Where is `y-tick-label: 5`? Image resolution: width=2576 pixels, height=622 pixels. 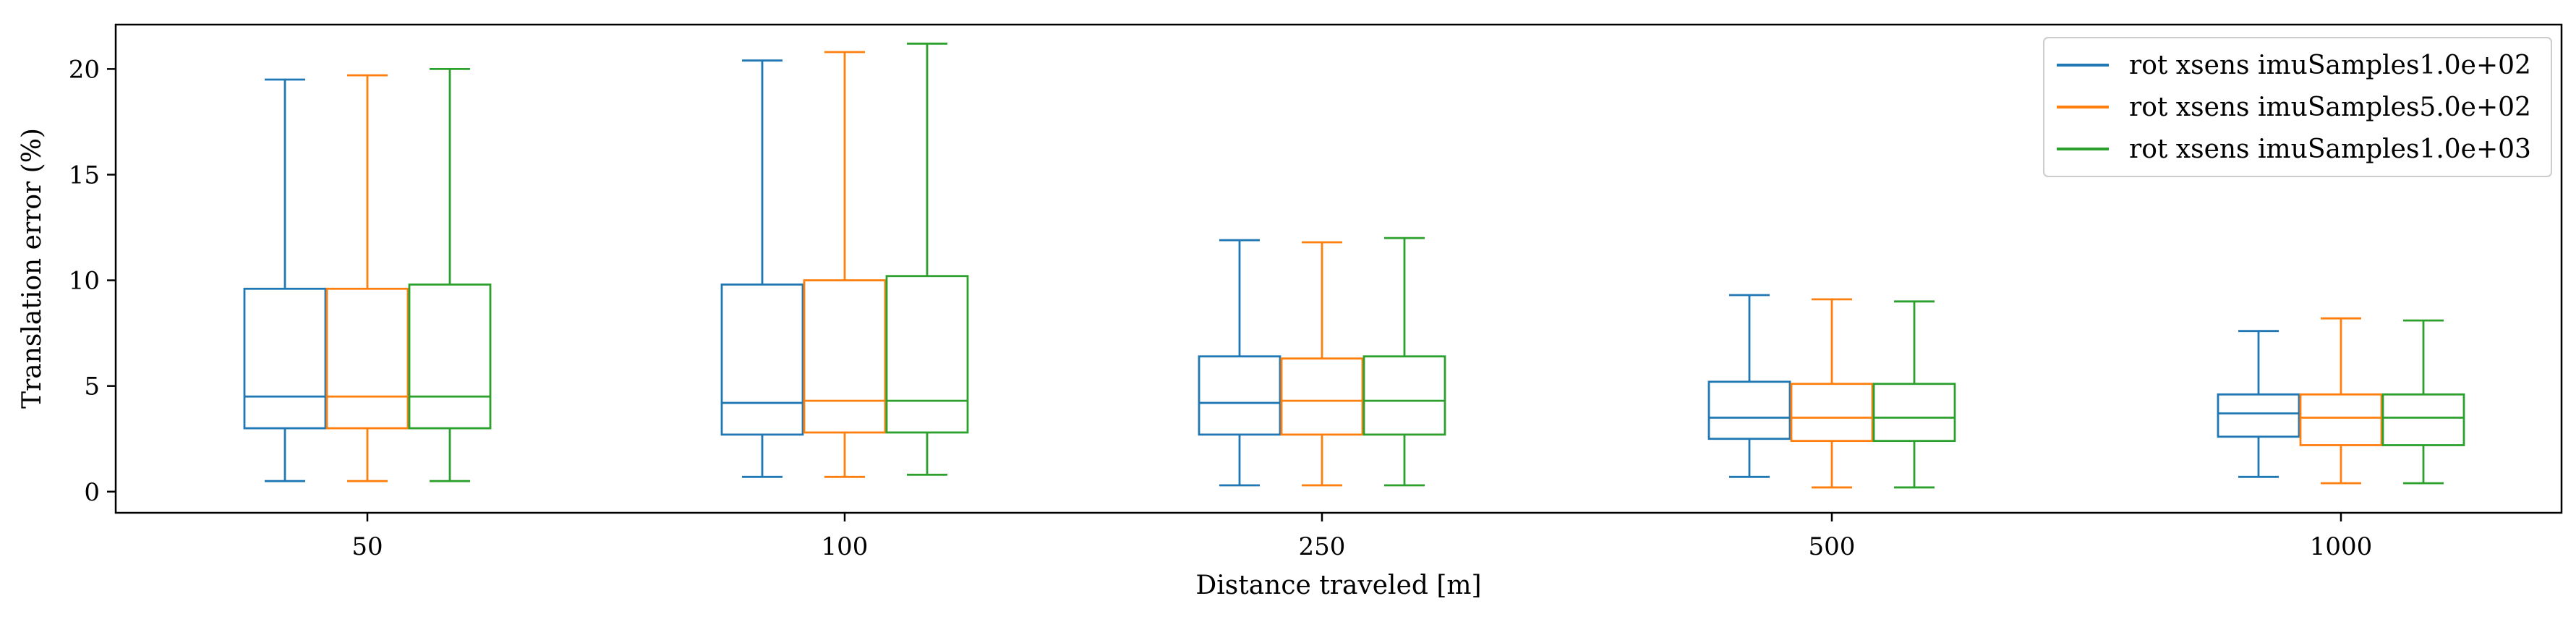
y-tick-label: 5 is located at coordinates (92, 386).